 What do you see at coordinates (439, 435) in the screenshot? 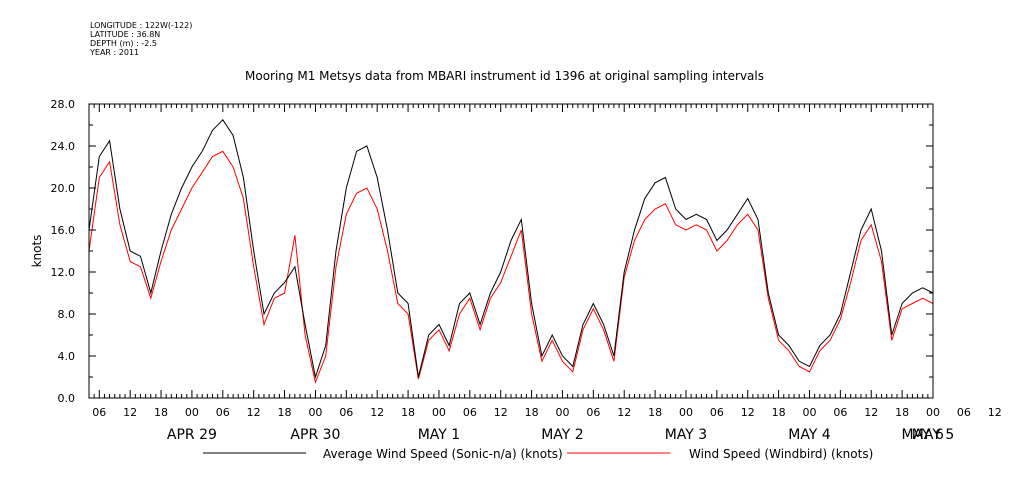
I see `x-date-label: MAY 1` at bounding box center [439, 435].